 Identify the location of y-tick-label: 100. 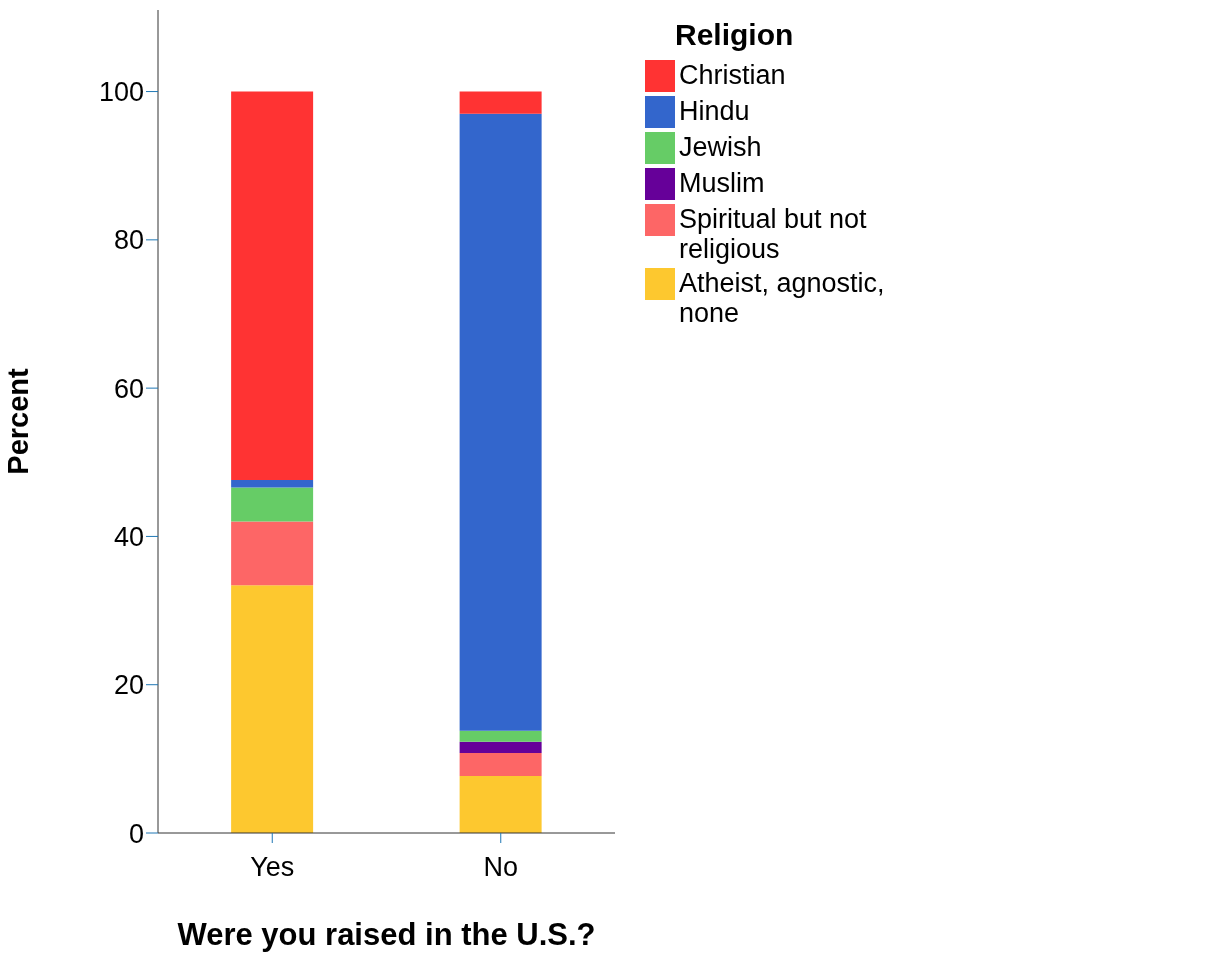
(121, 92).